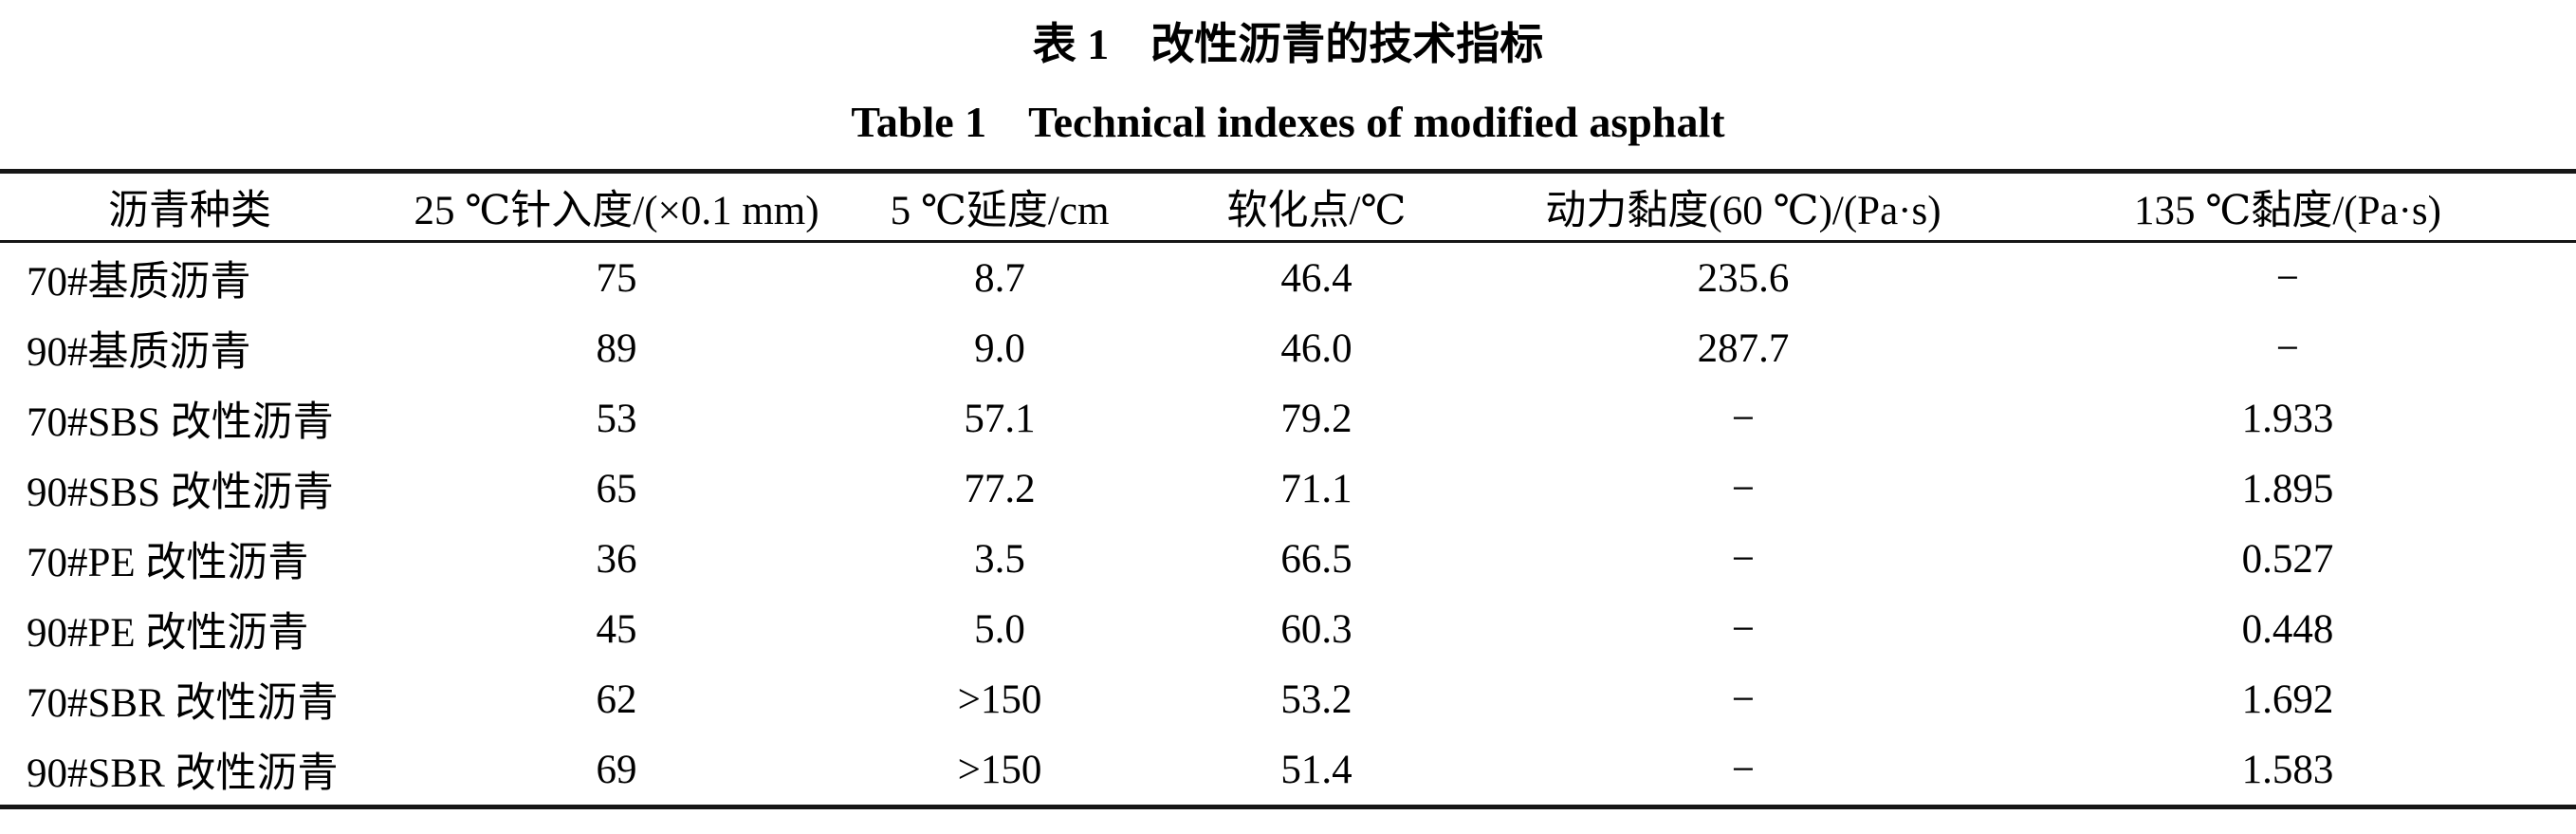  What do you see at coordinates (1316, 629) in the screenshot?
I see `value-cell: 60.3` at bounding box center [1316, 629].